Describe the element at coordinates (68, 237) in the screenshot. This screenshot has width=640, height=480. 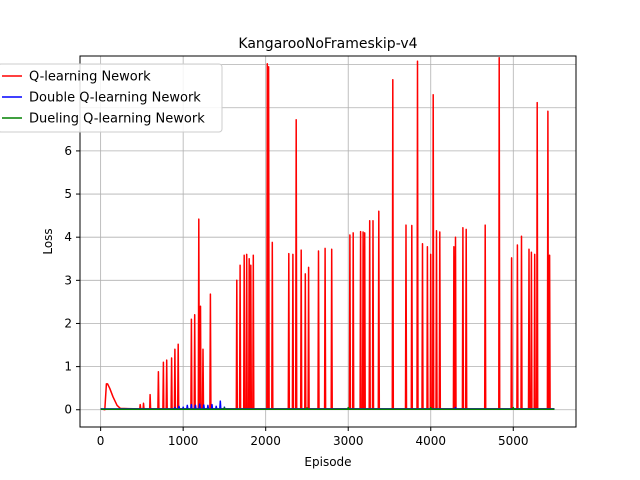
I see `y-tick-label: 4` at that location.